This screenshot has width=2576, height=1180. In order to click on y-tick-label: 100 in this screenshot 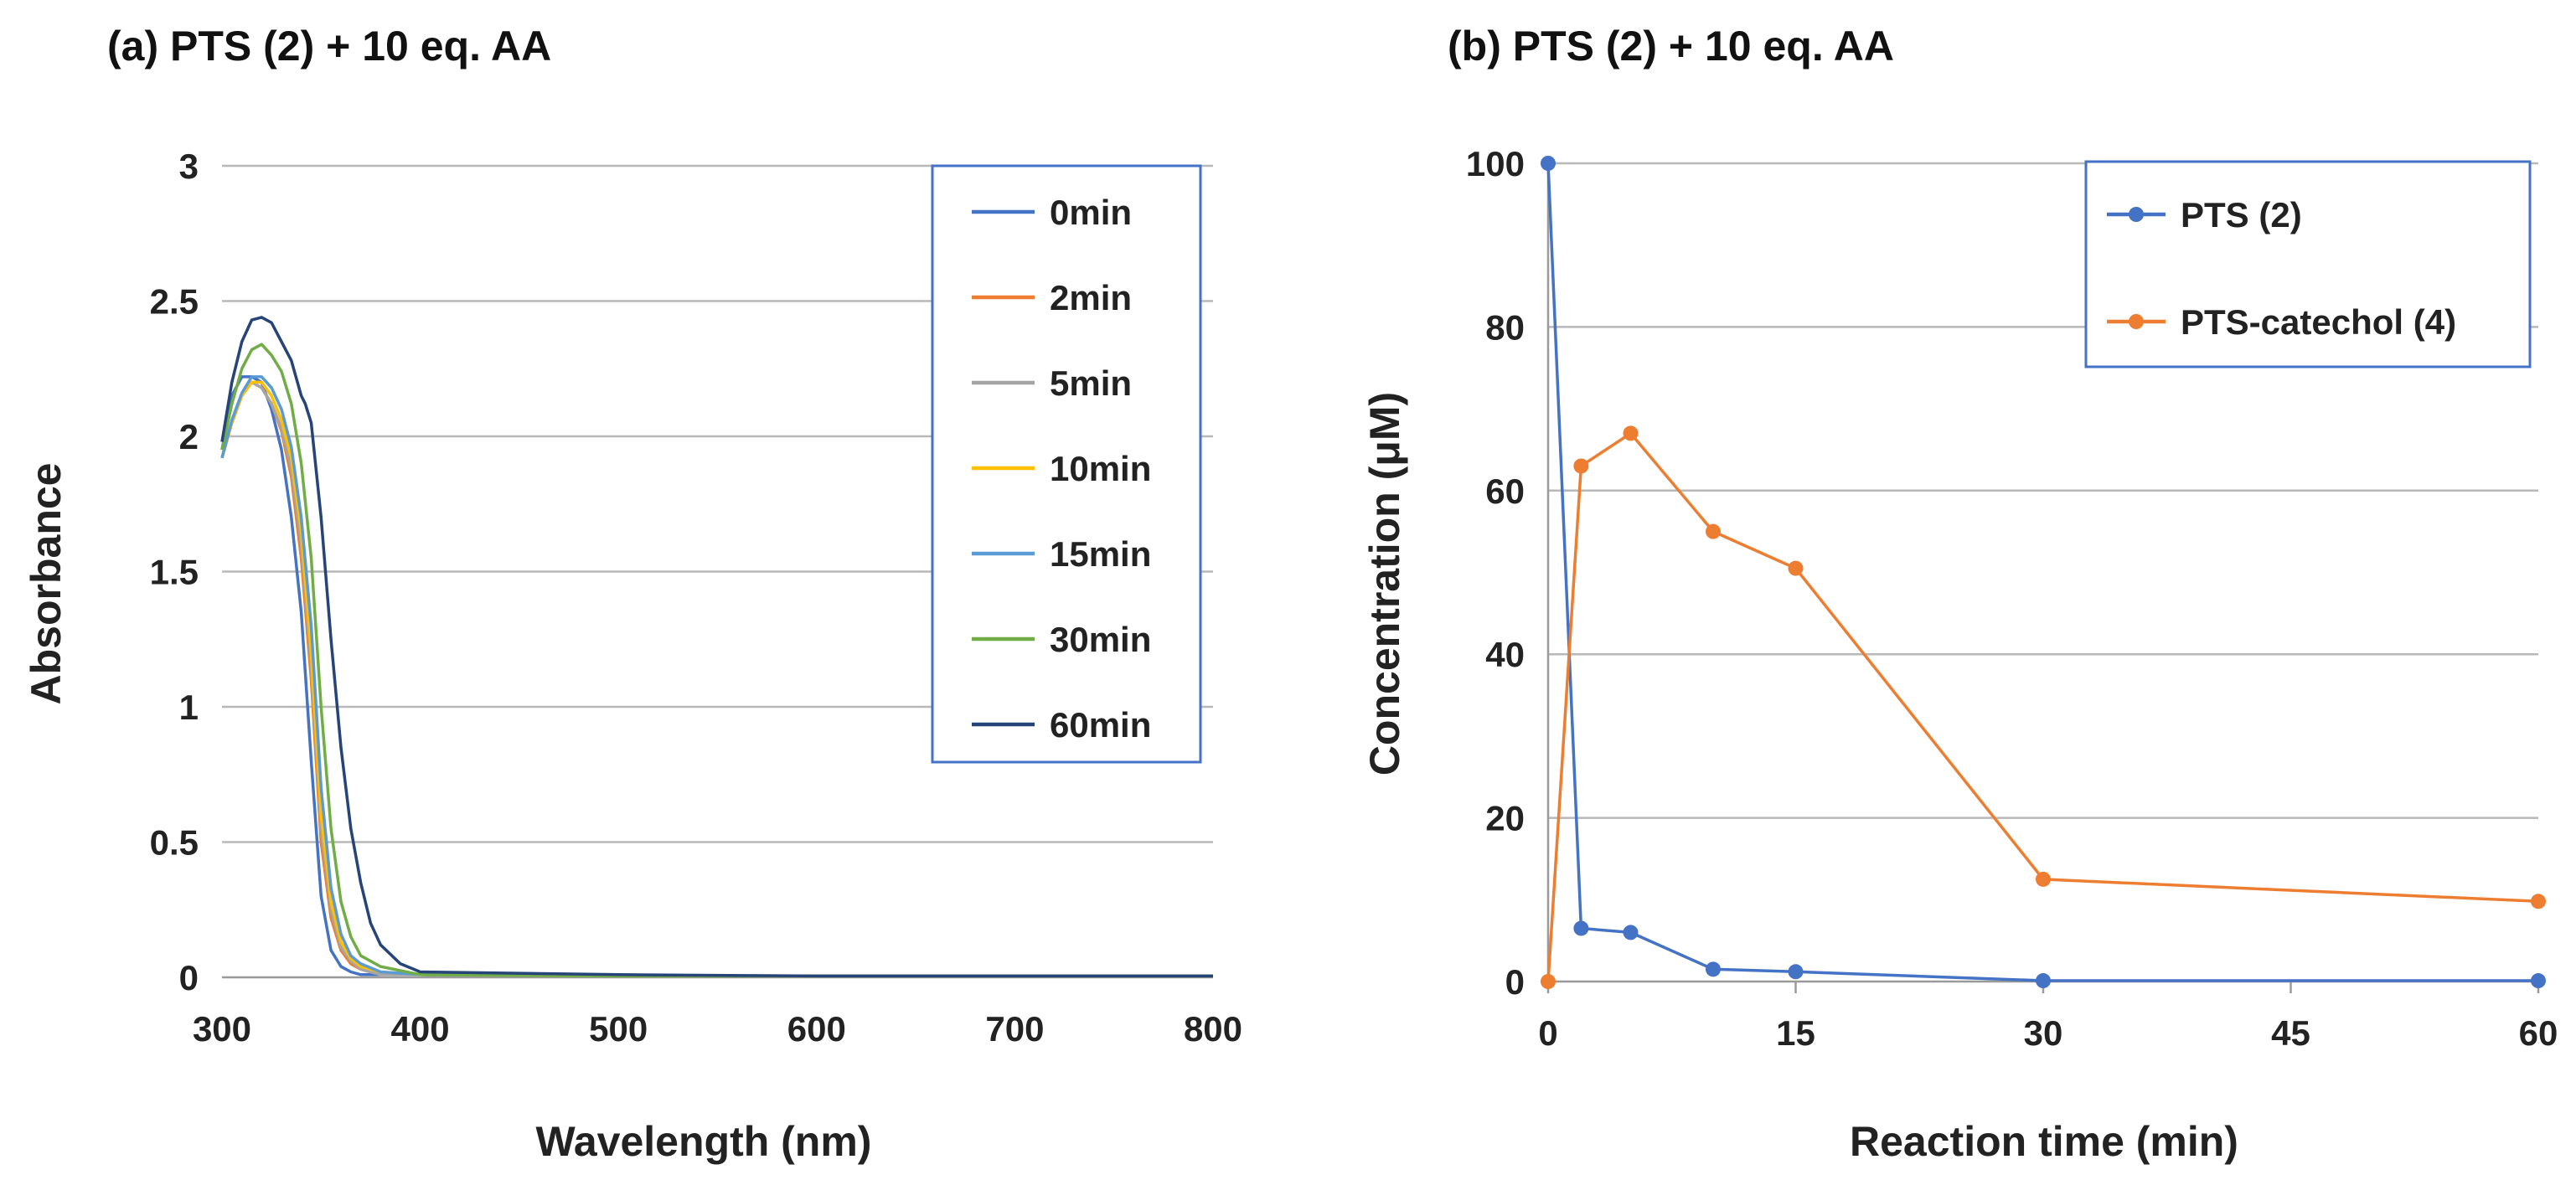, I will do `click(1495, 164)`.